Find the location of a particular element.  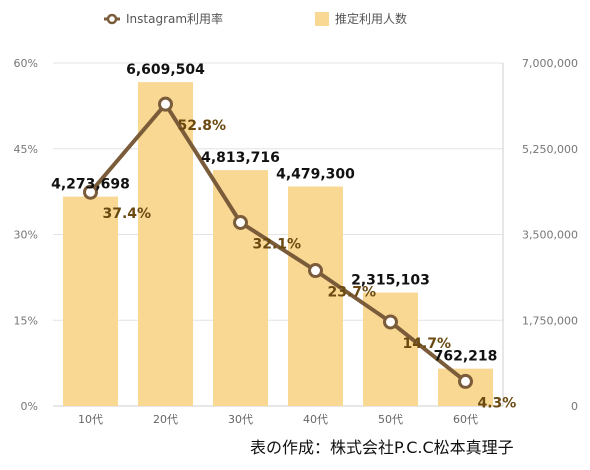

y-right-tick: 7,000,000 is located at coordinates (550, 63).